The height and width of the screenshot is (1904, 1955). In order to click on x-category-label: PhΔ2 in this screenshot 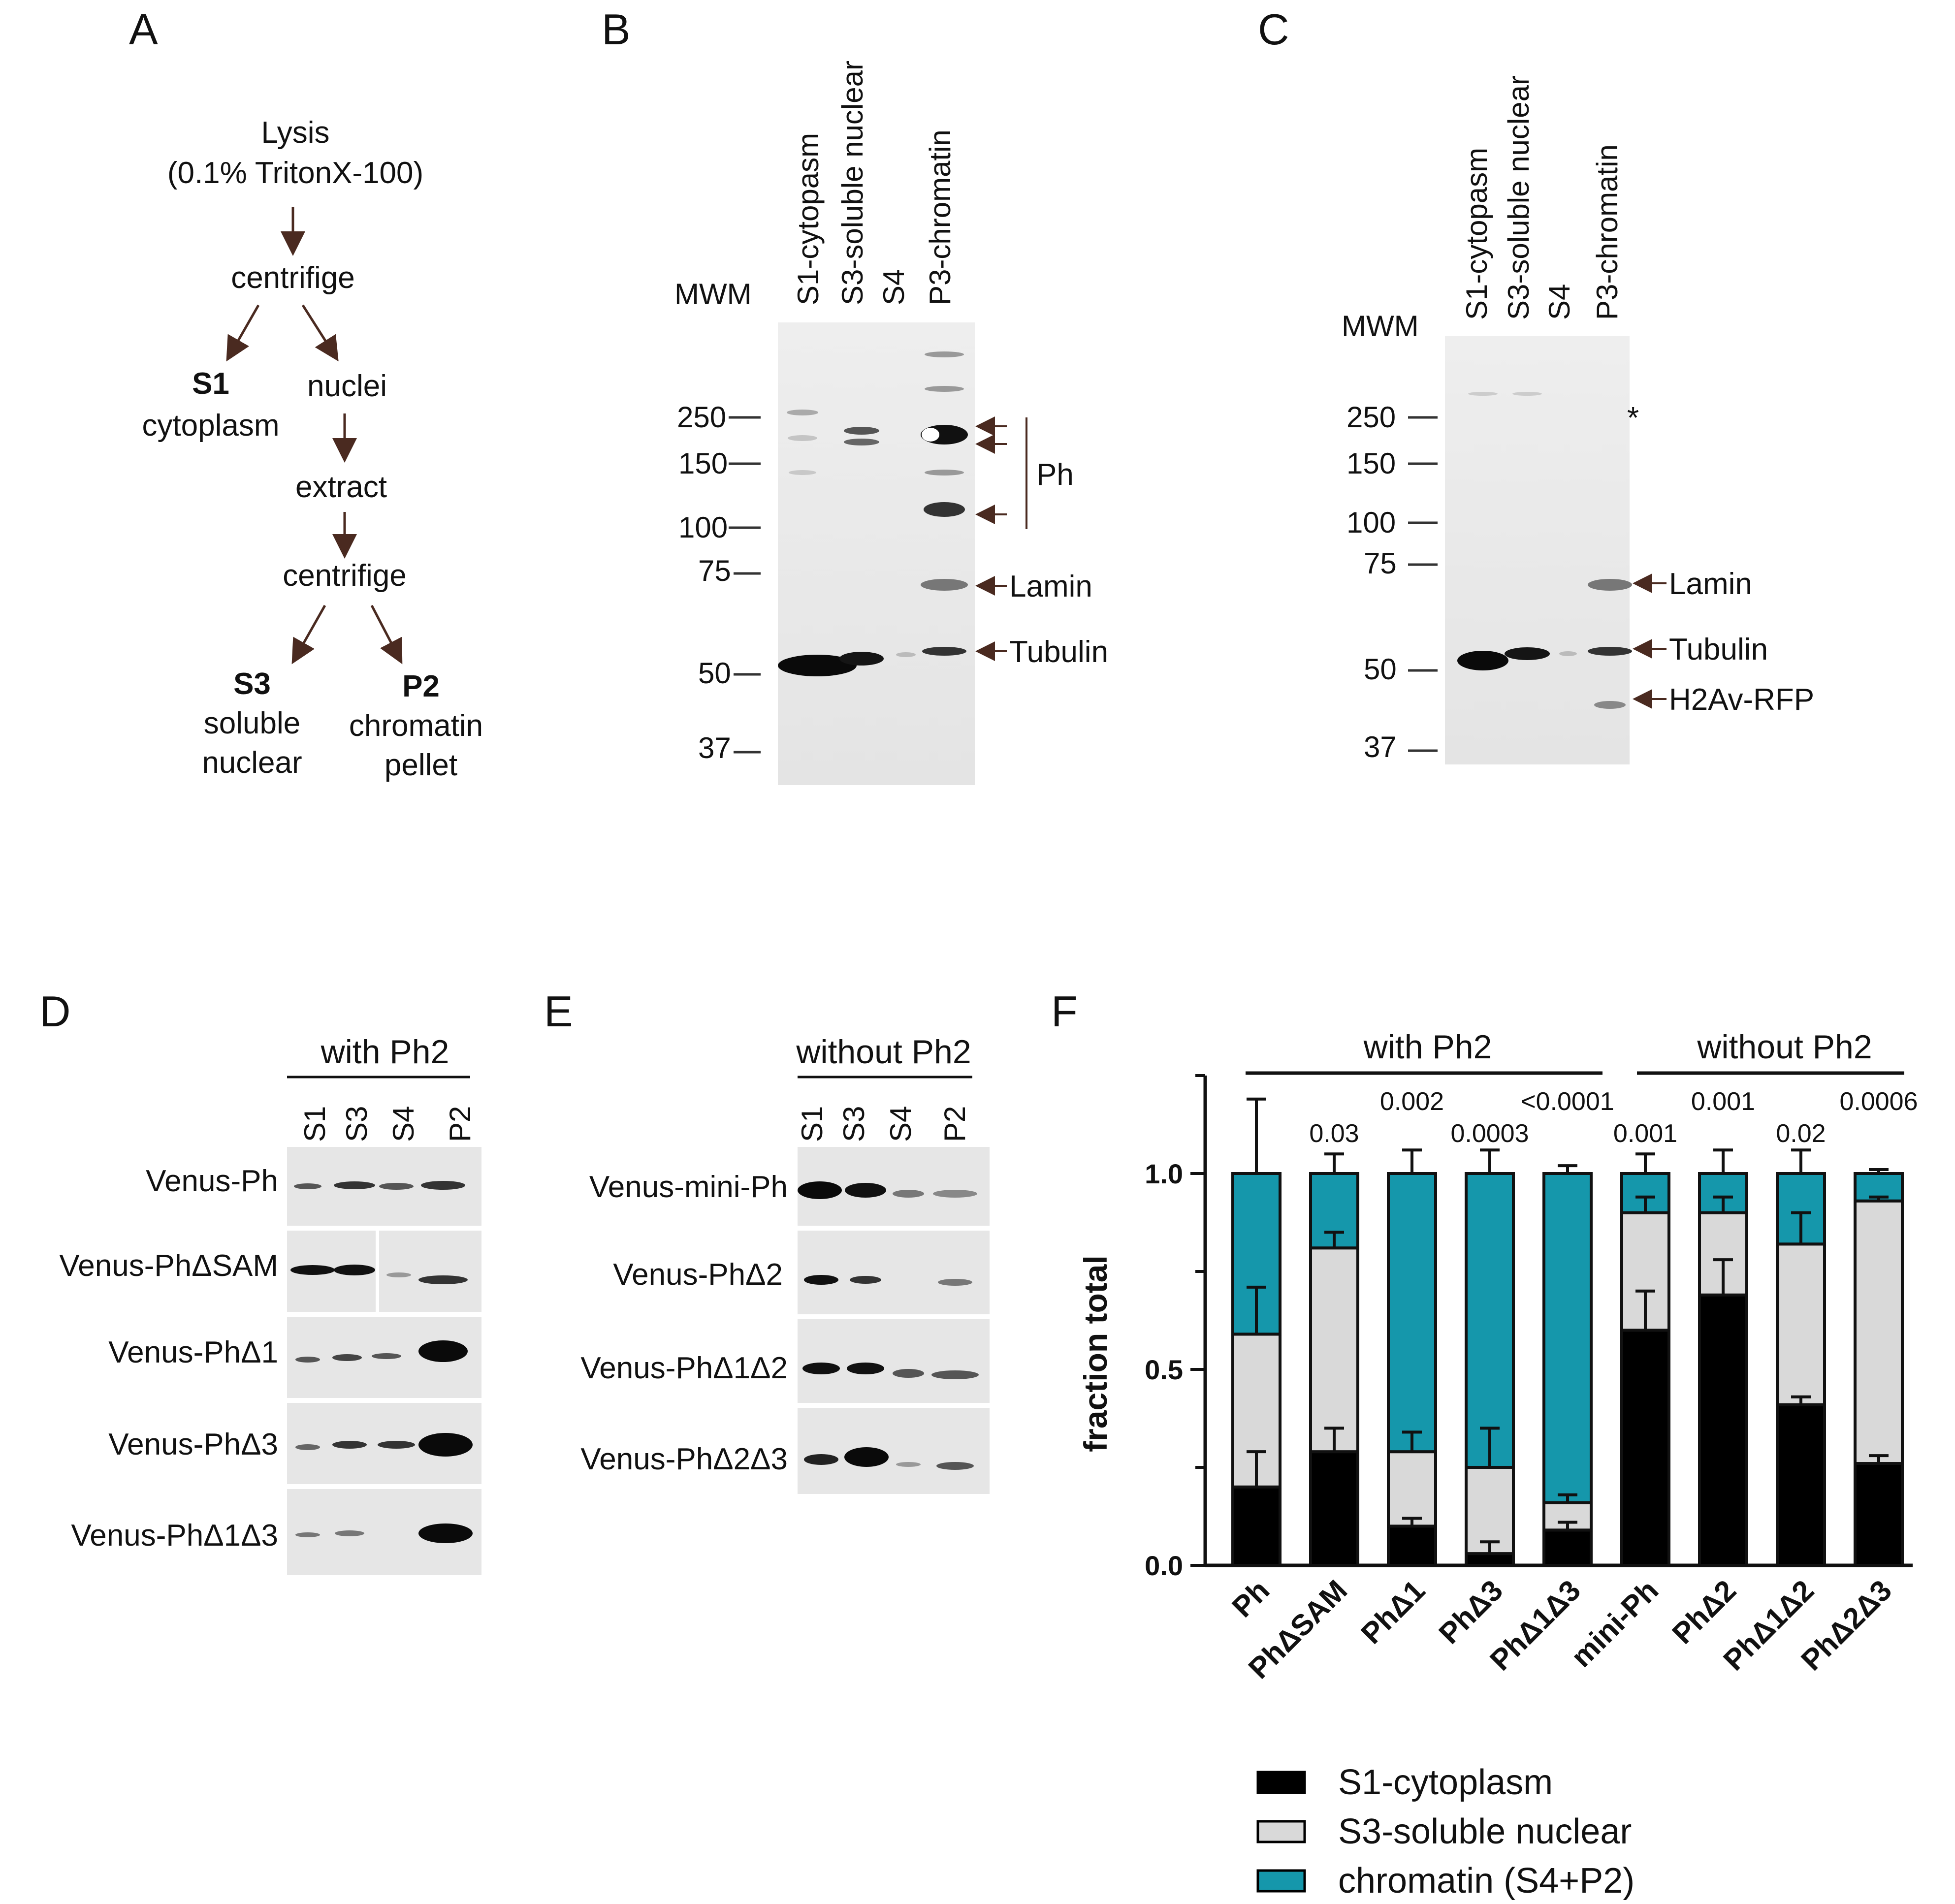, I will do `click(1705, 1612)`.